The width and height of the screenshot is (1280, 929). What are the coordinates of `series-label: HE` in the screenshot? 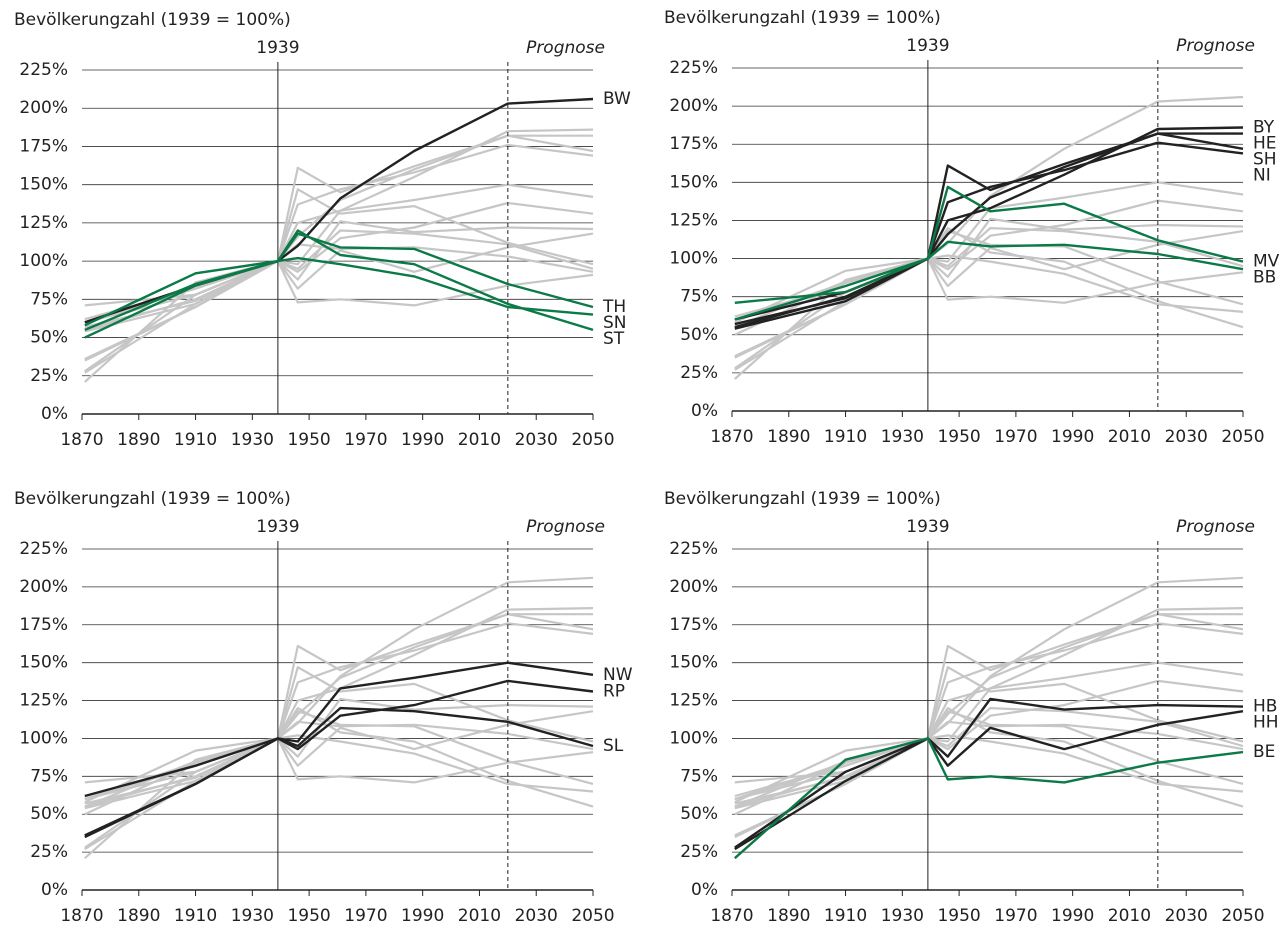 It's located at (1265, 143).